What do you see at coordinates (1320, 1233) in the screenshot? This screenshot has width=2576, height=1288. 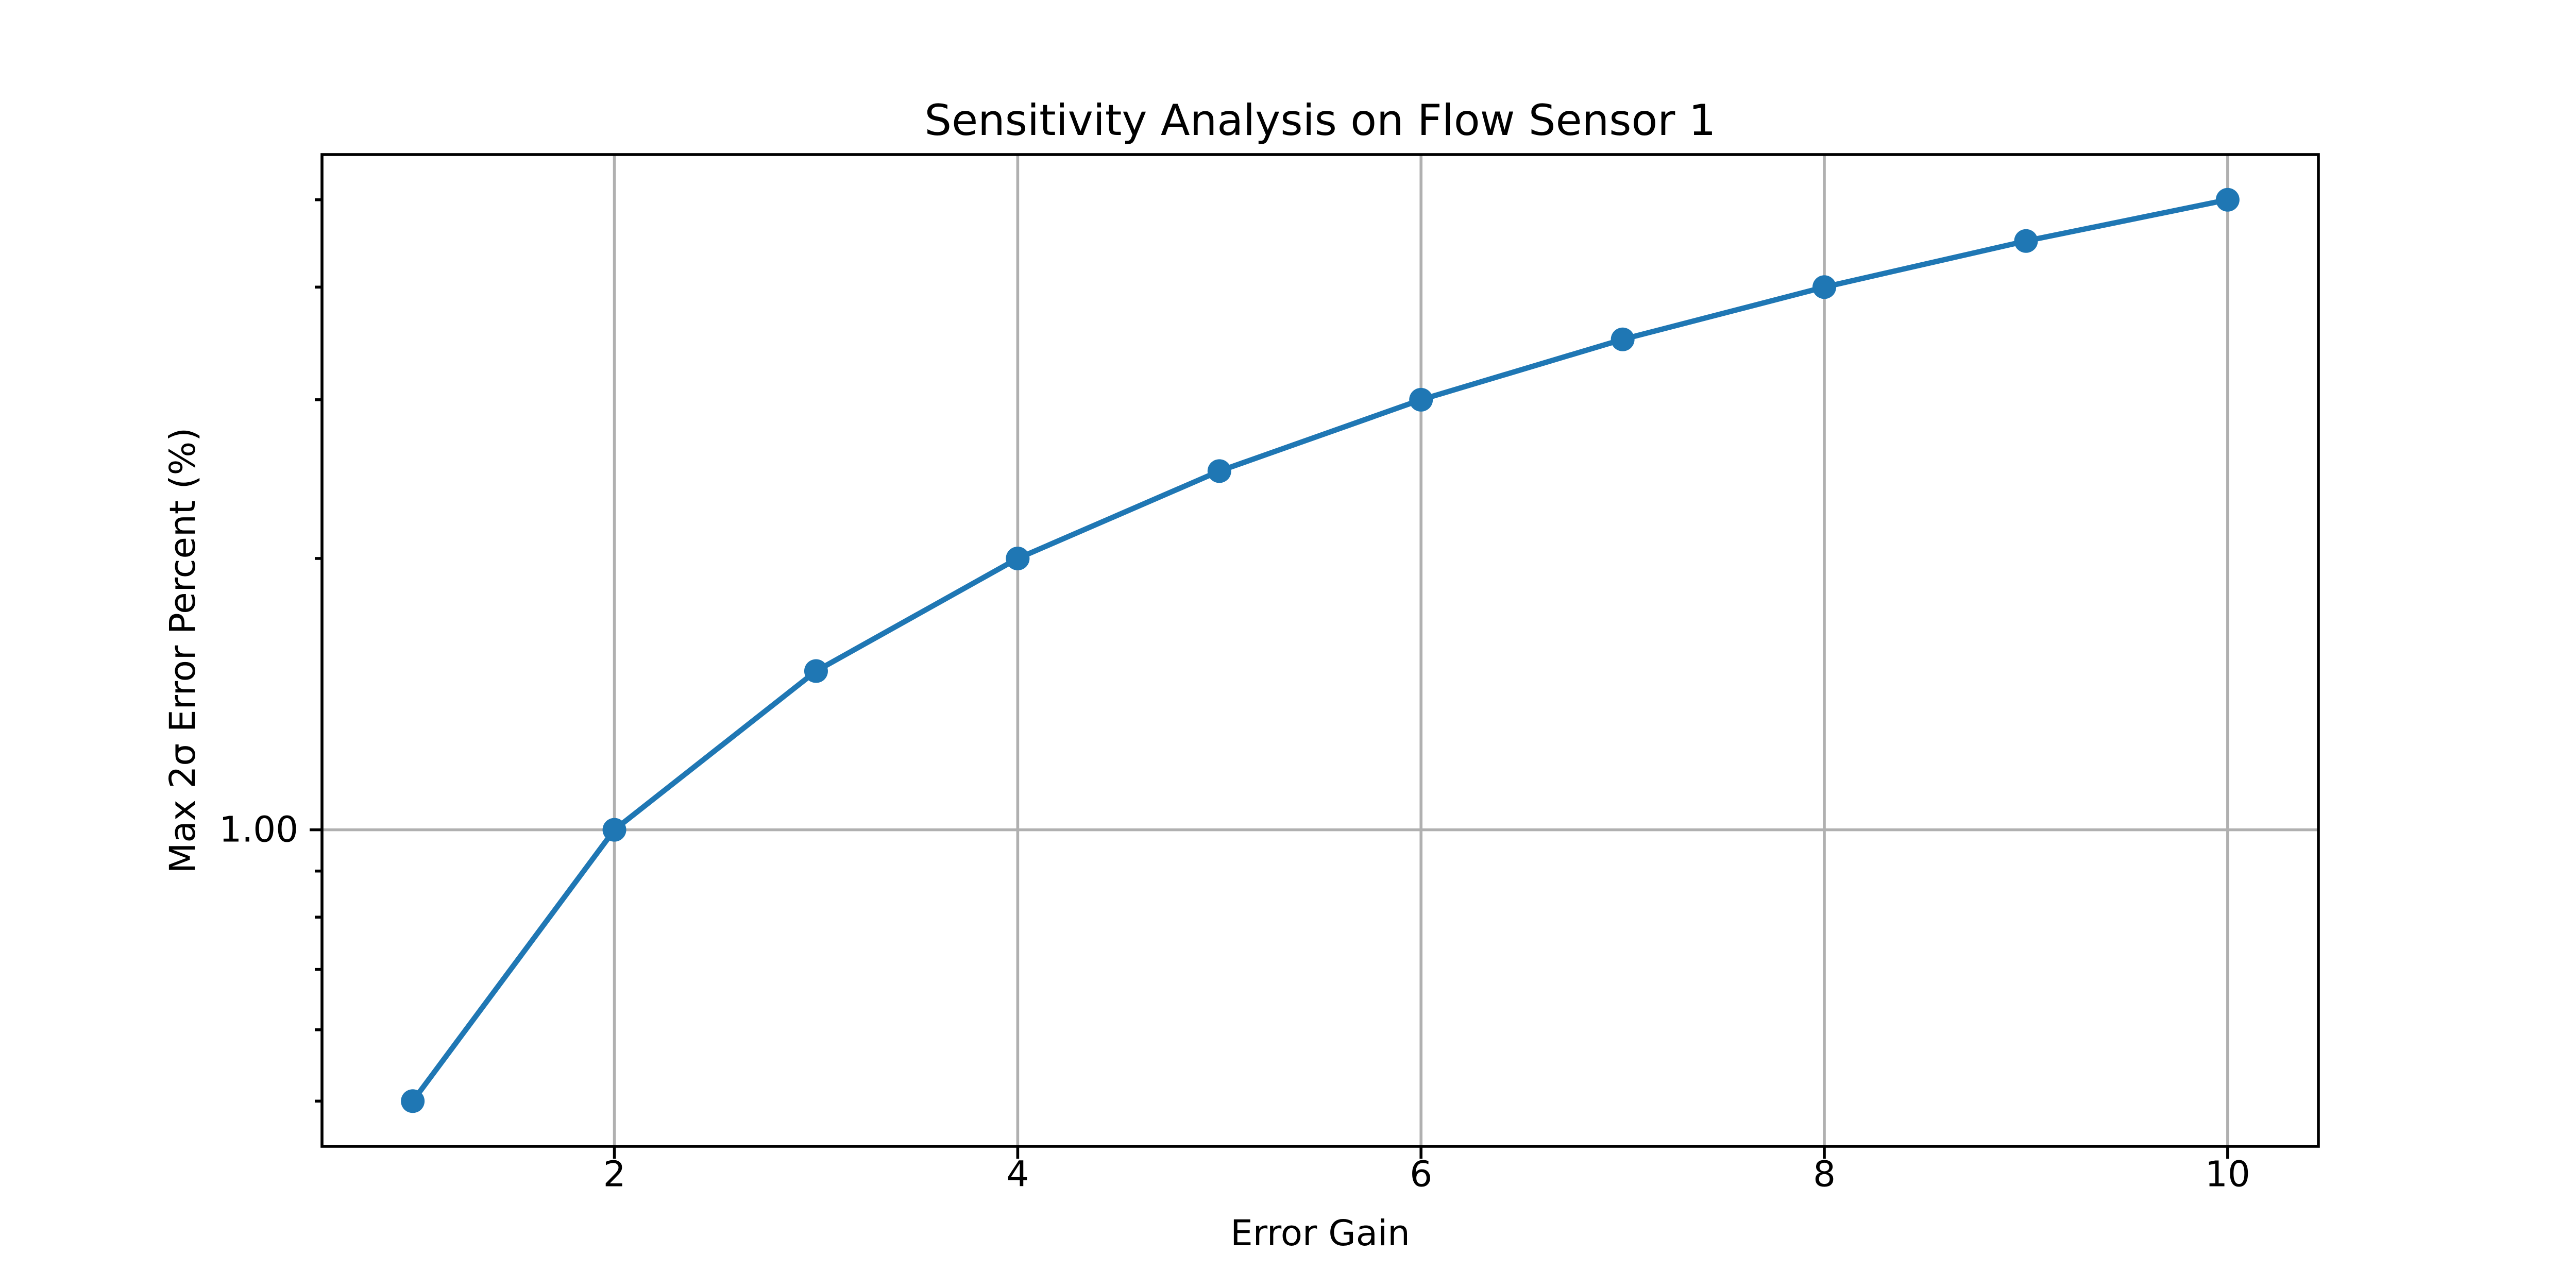 I see `x-axis-label: Error Gain` at bounding box center [1320, 1233].